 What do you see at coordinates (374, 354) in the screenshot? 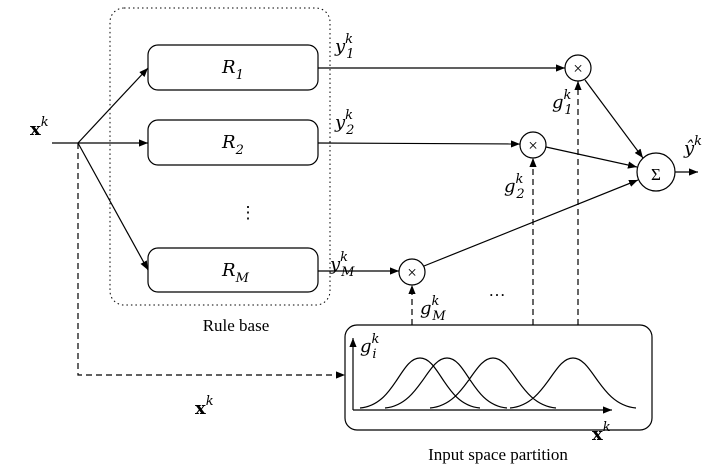
I see `subscript: i` at bounding box center [374, 354].